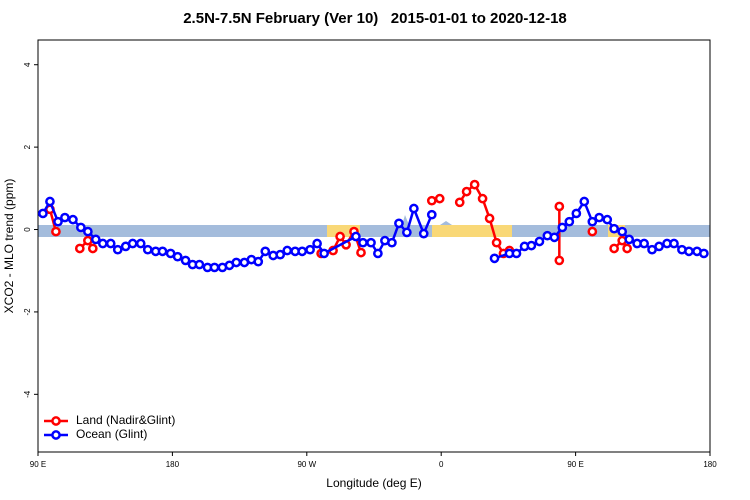 This screenshot has width=750, height=500. Describe the element at coordinates (472, 231) in the screenshot. I see `land-band` at that location.